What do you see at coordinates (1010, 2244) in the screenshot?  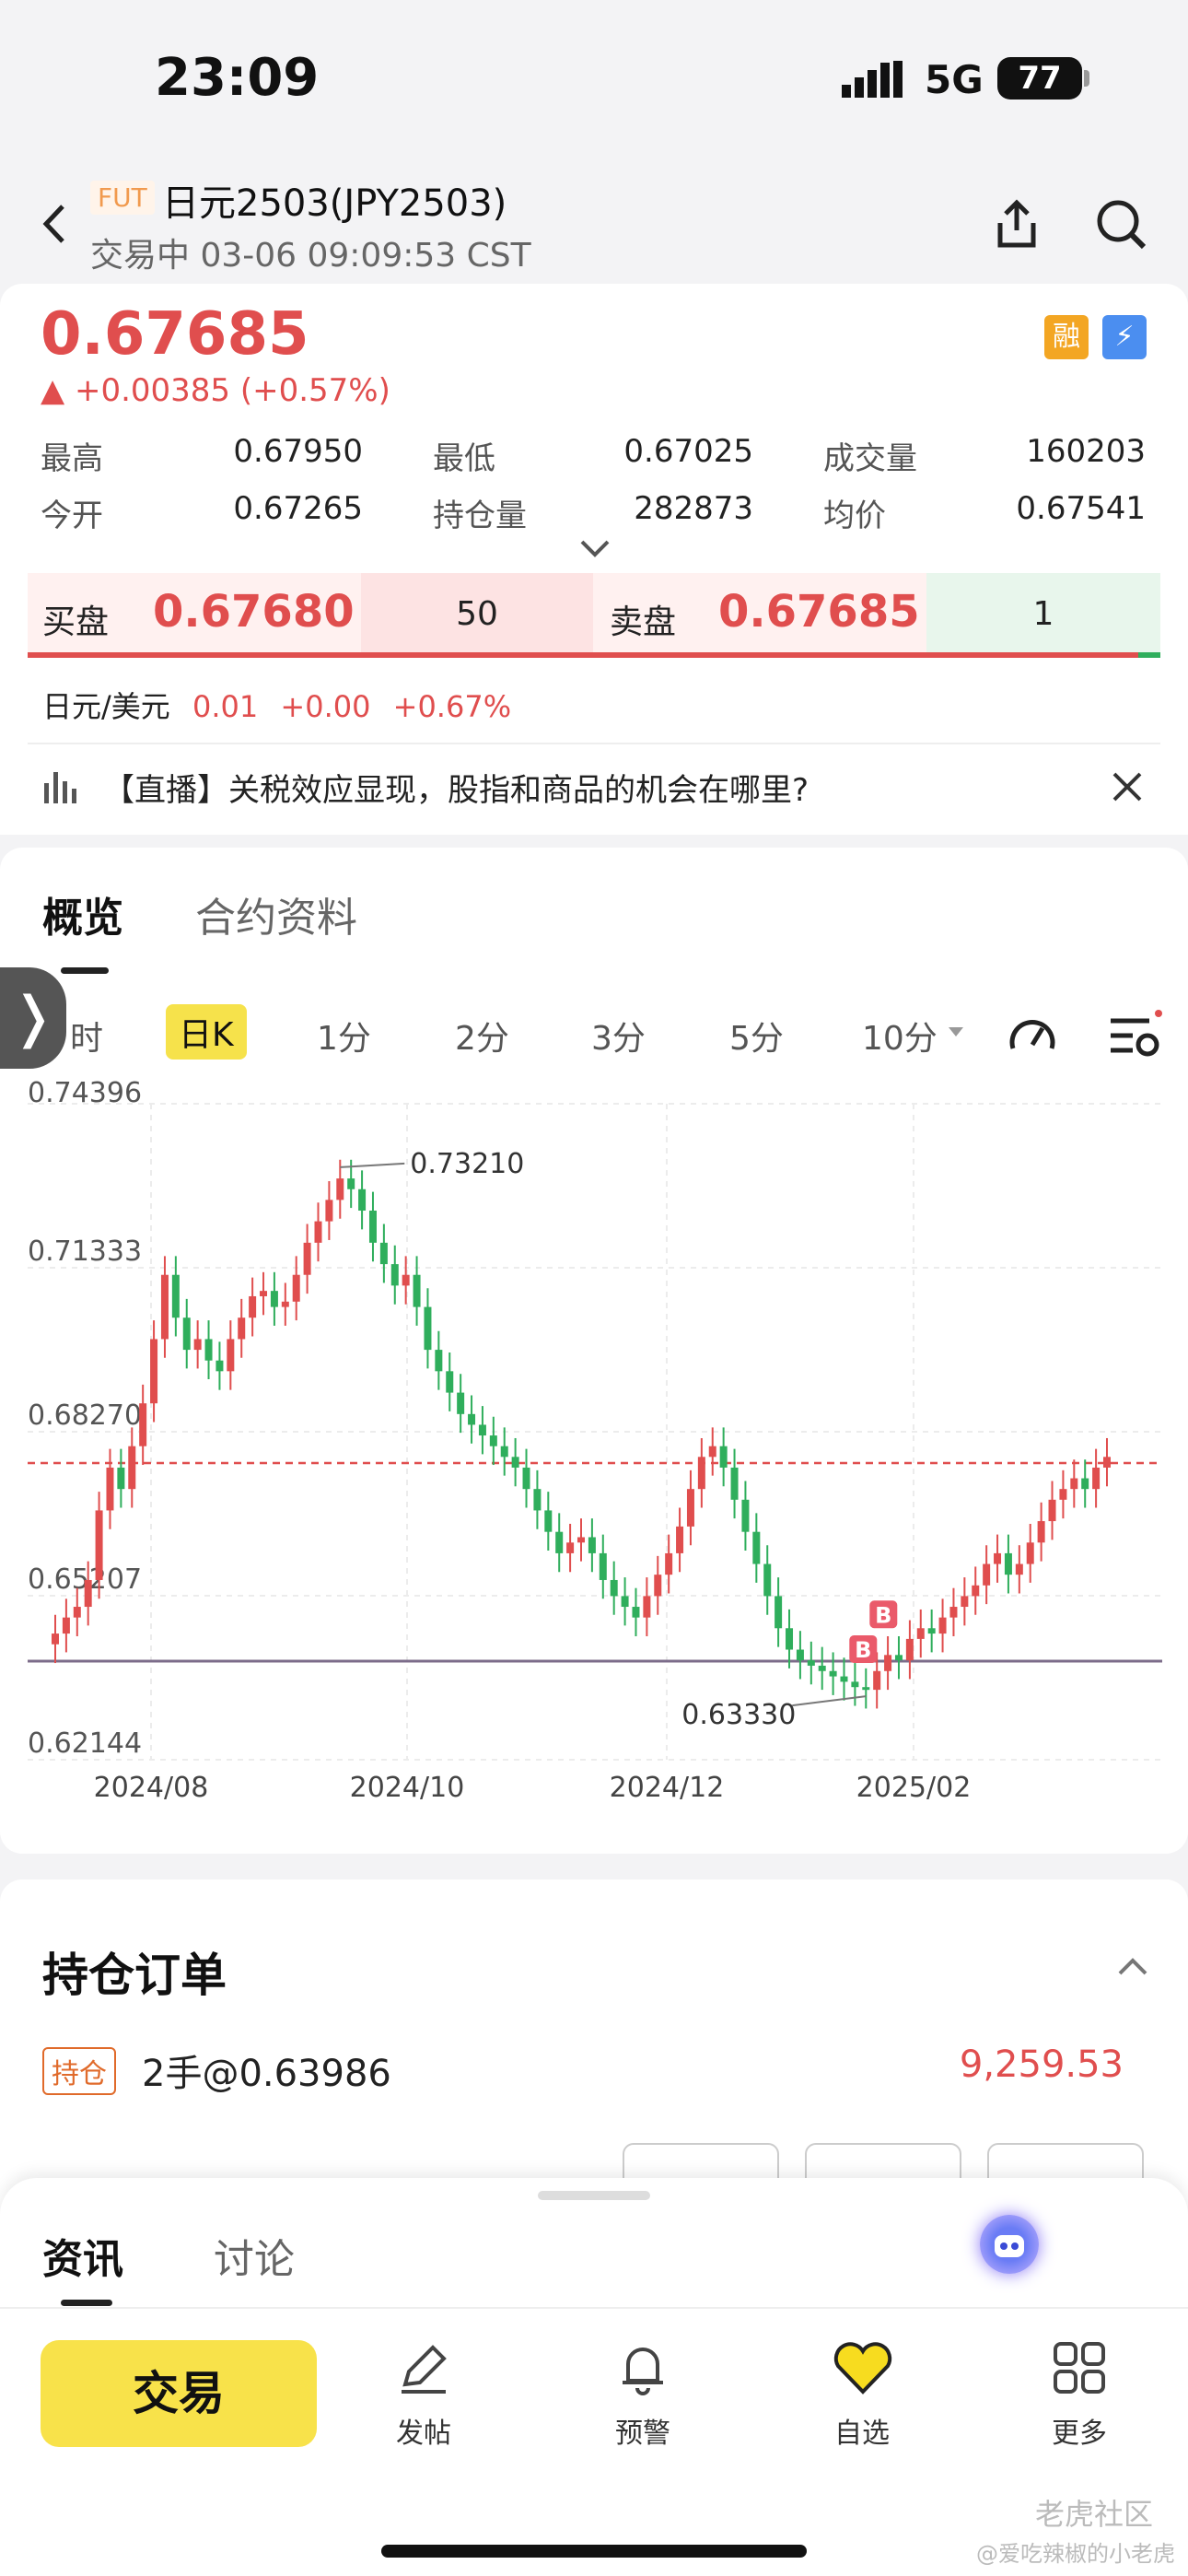 I see `robot-assistant-icon` at bounding box center [1010, 2244].